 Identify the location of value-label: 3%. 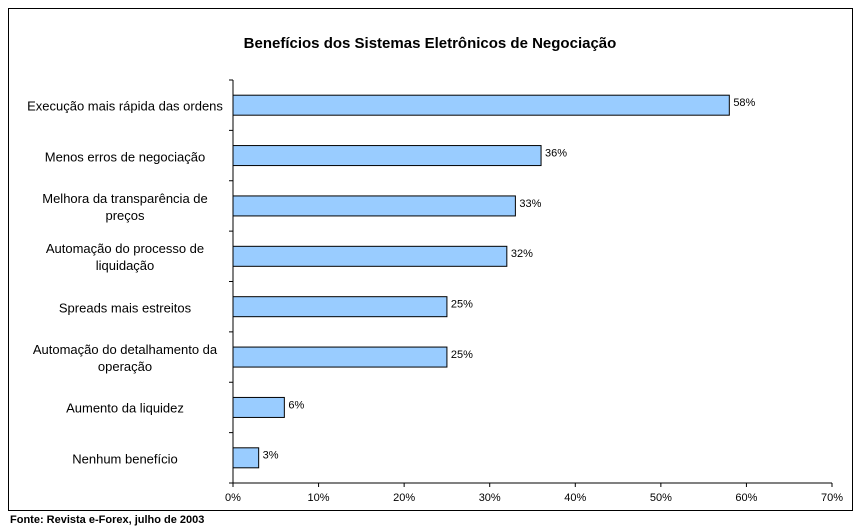
(271, 456).